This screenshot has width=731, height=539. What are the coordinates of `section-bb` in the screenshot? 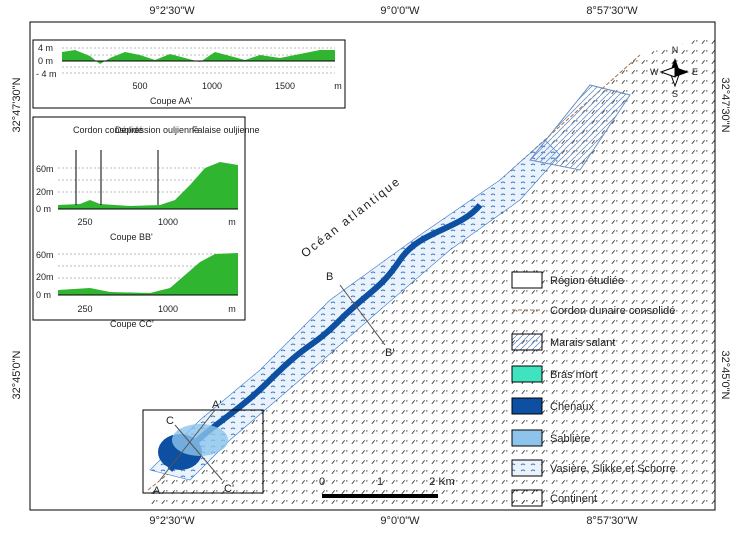 It's located at (362, 315).